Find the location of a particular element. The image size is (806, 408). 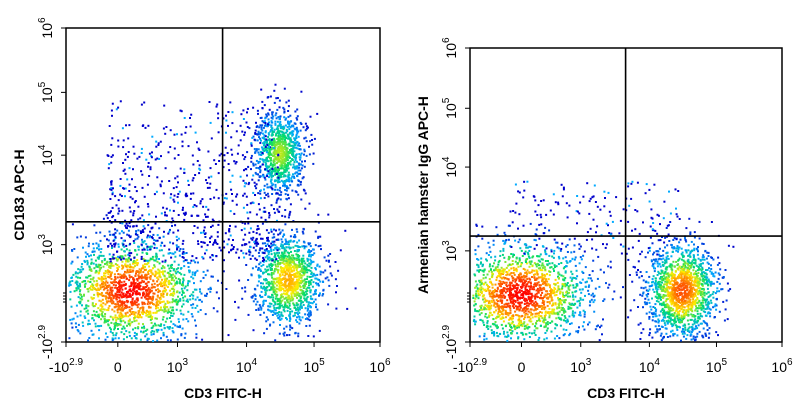

y-tick-label-1-1: -102.9 is located at coordinates (46, 341).